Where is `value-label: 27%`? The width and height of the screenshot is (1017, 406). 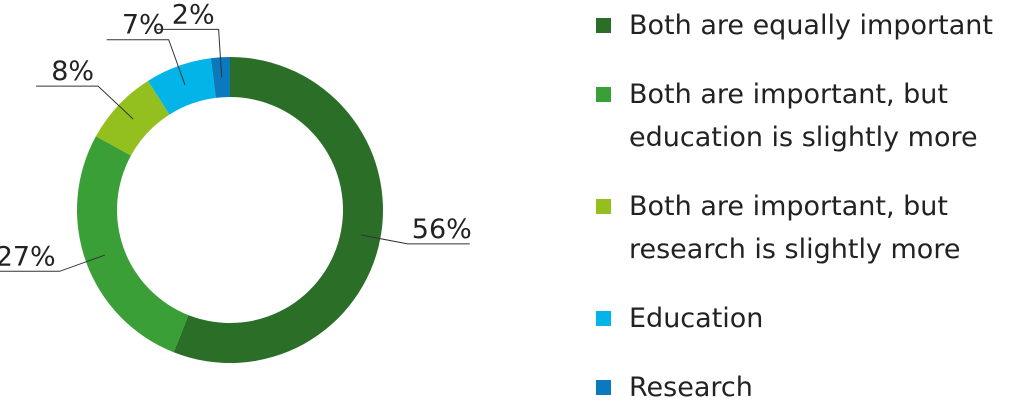
value-label: 27% is located at coordinates (28, 256).